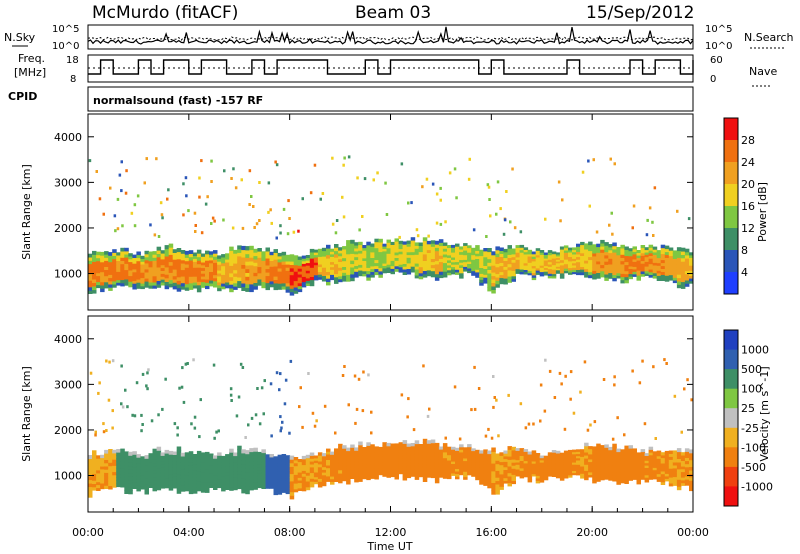 The height and width of the screenshot is (554, 800). I want to click on colorbar-tick-label: -1000, so click(757, 486).